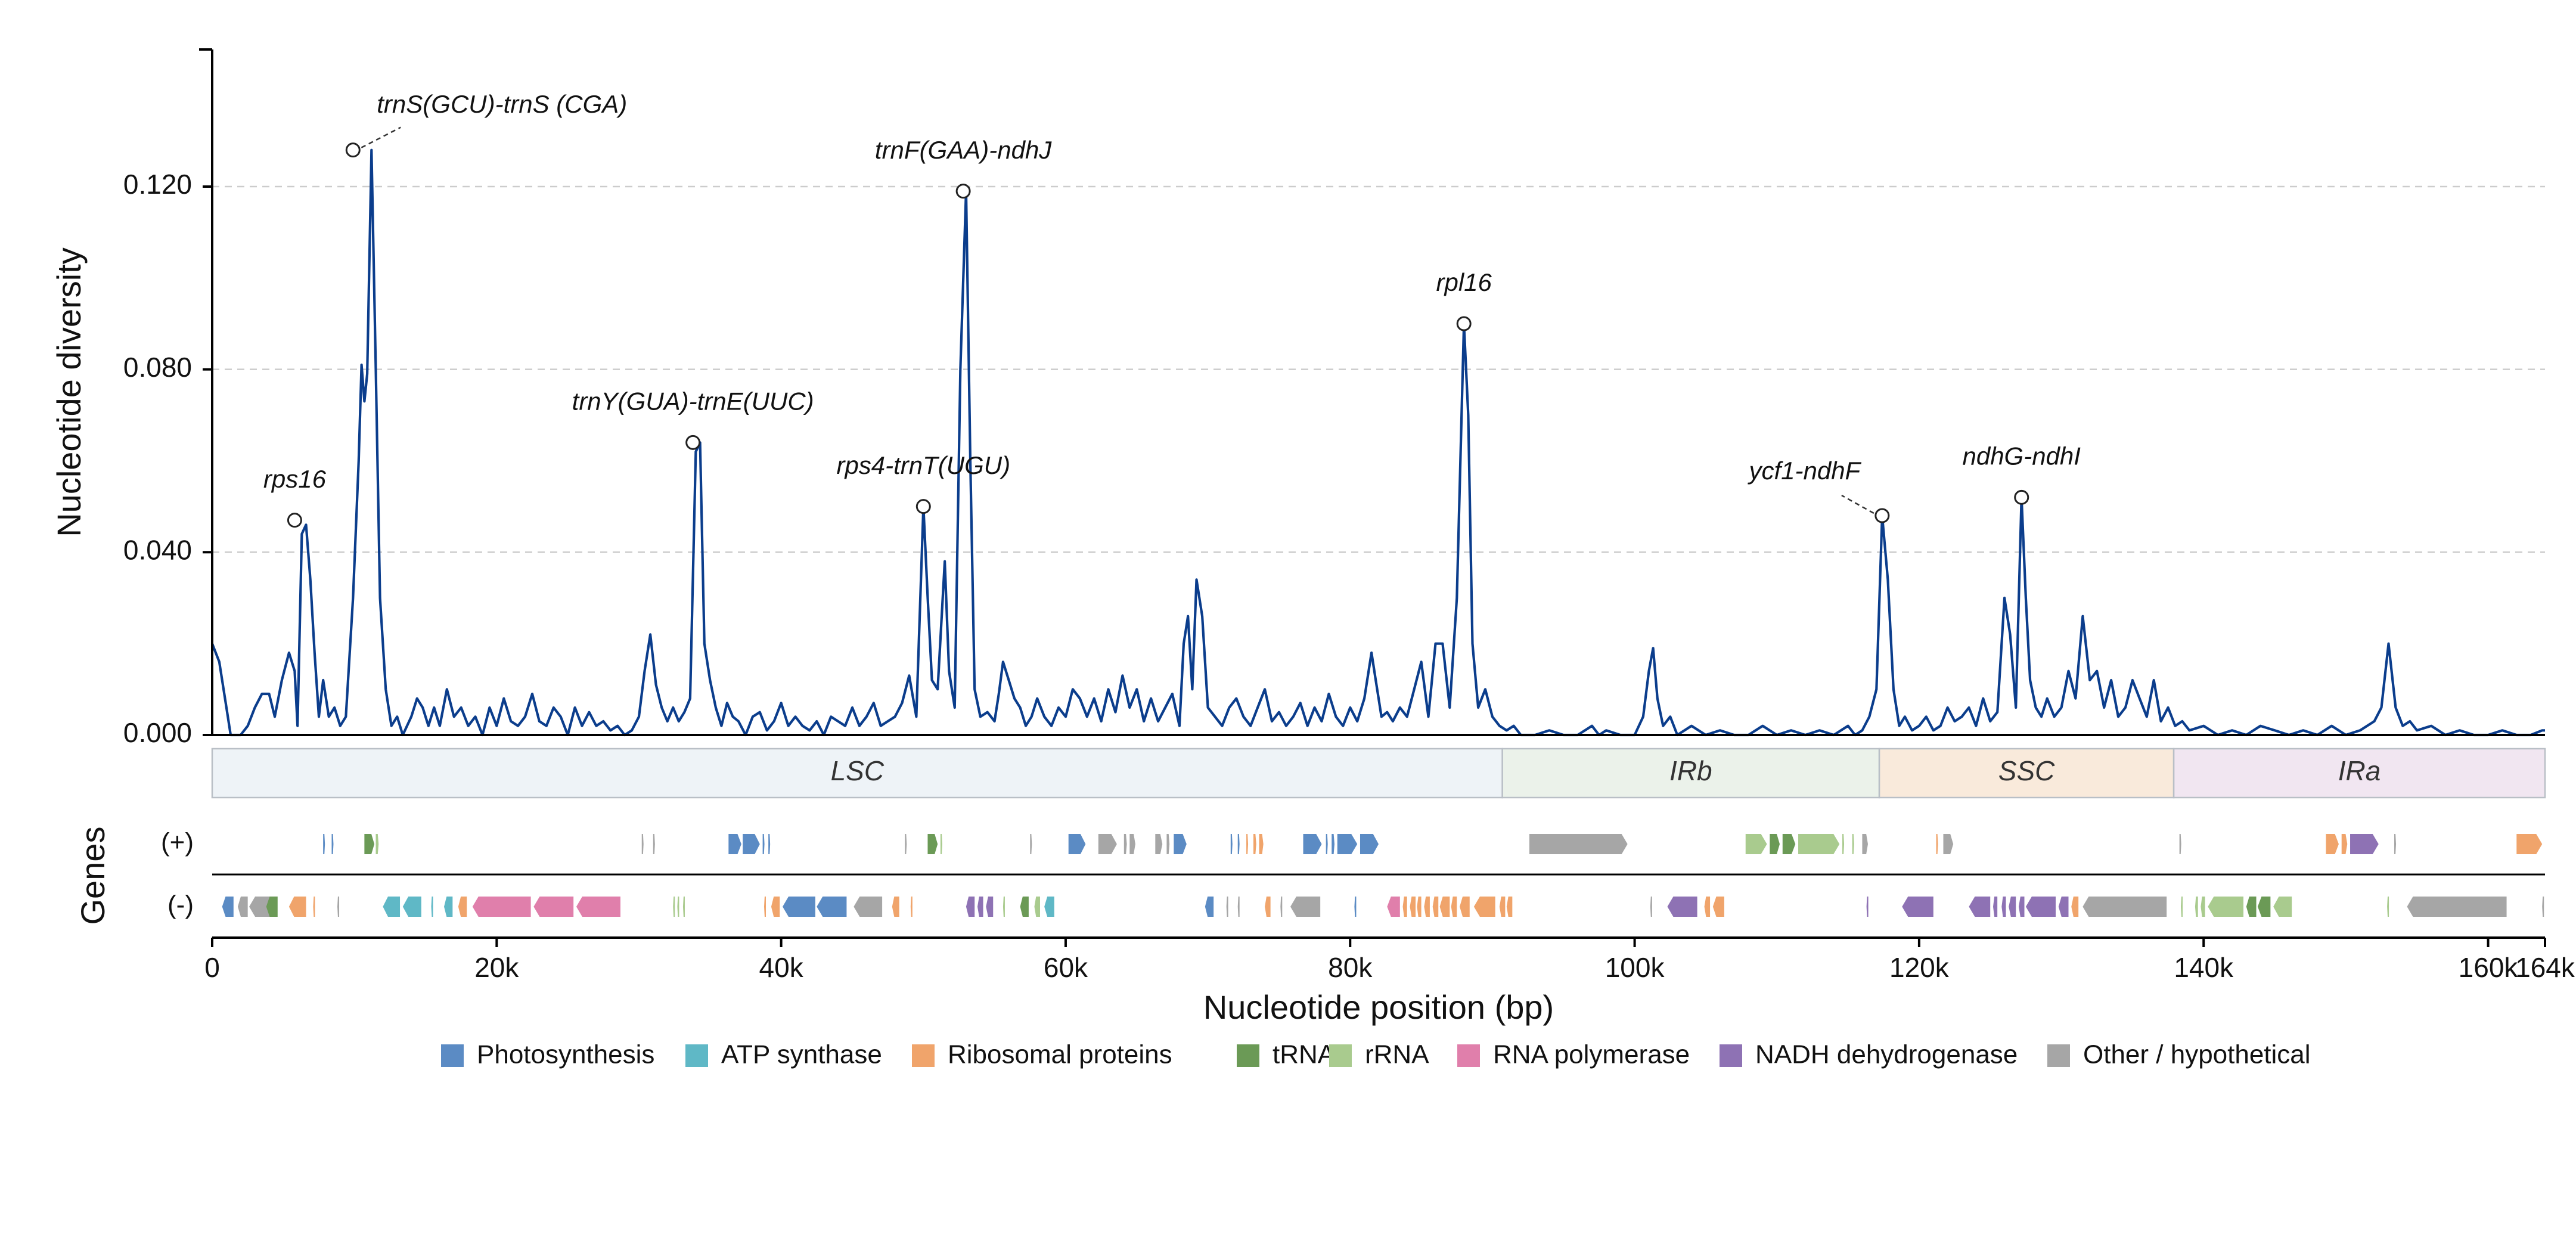  What do you see at coordinates (693, 401) in the screenshot?
I see `peak-label: trnY(GUA)-trnE(UUC)` at bounding box center [693, 401].